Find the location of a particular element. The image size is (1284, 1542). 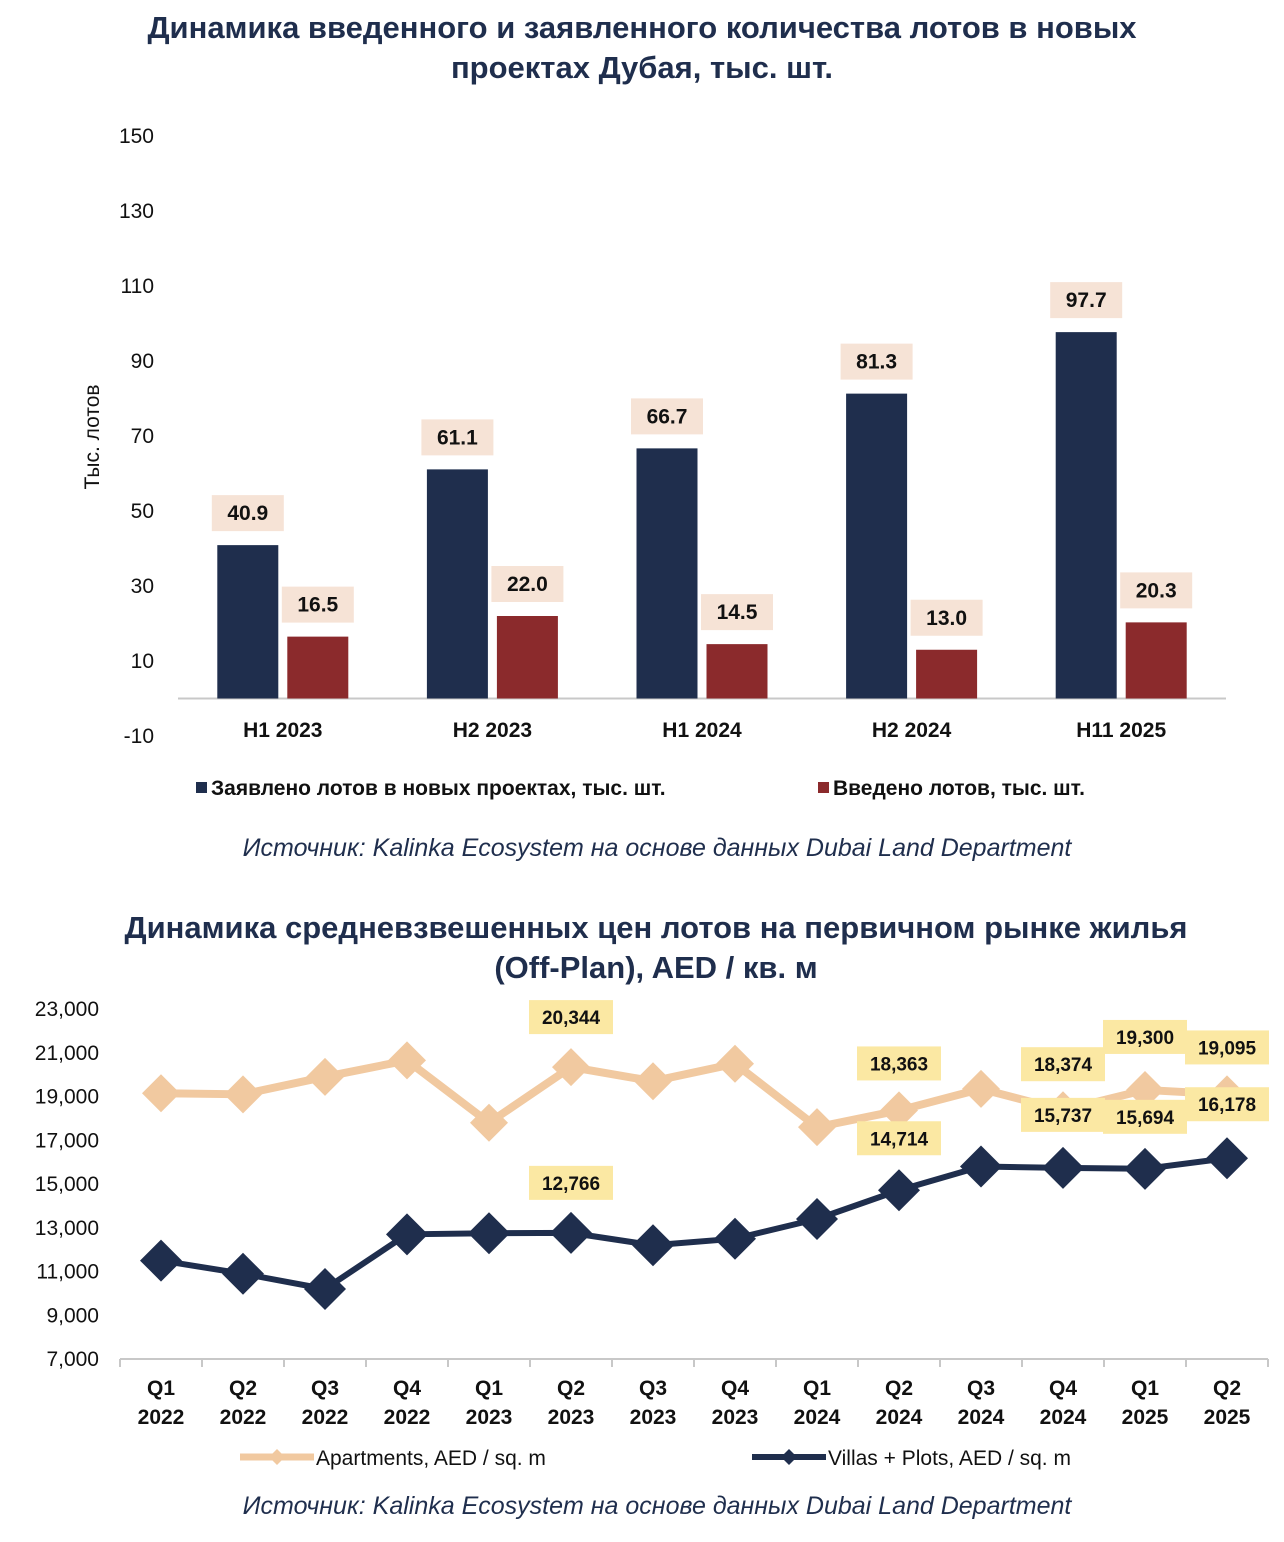

y-tick-label: 50 is located at coordinates (142, 511).